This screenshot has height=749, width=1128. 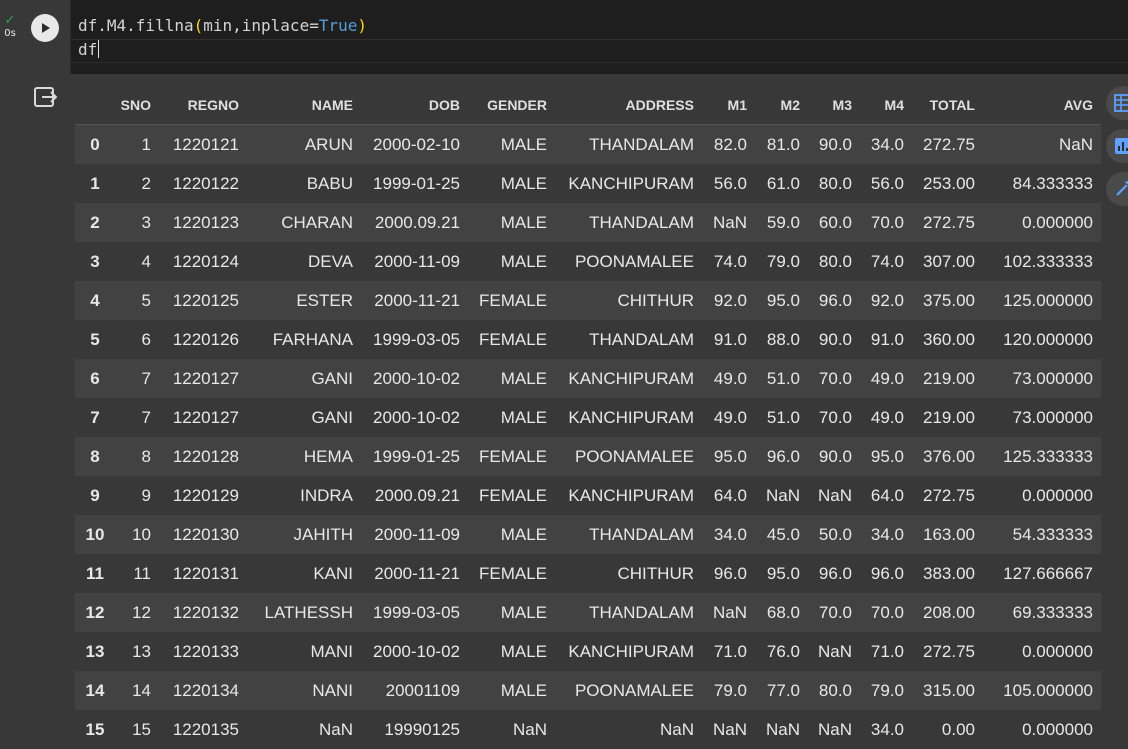 What do you see at coordinates (133, 222) in the screenshot?
I see `table-cell: 3` at bounding box center [133, 222].